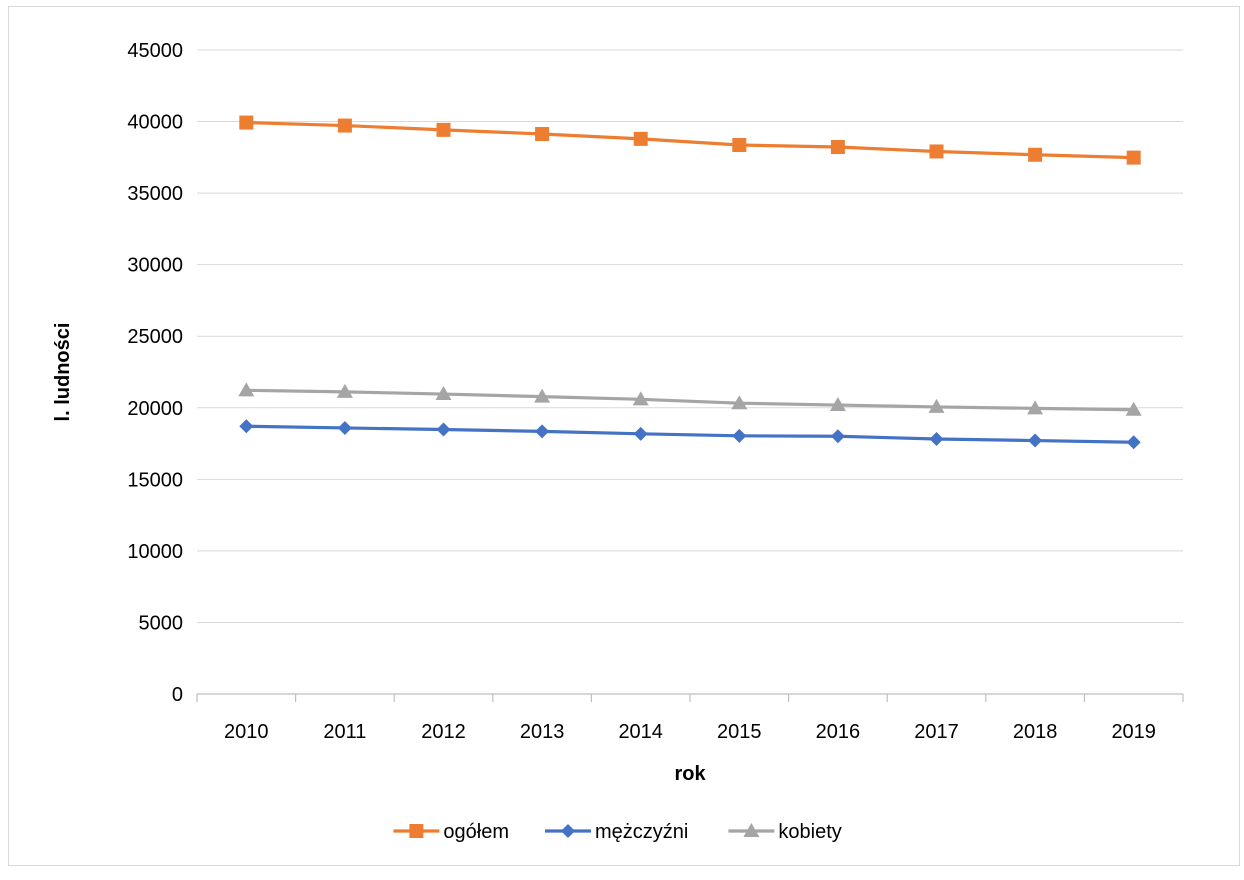  I want to click on legend-item-1: mężczyźni, so click(616, 832).